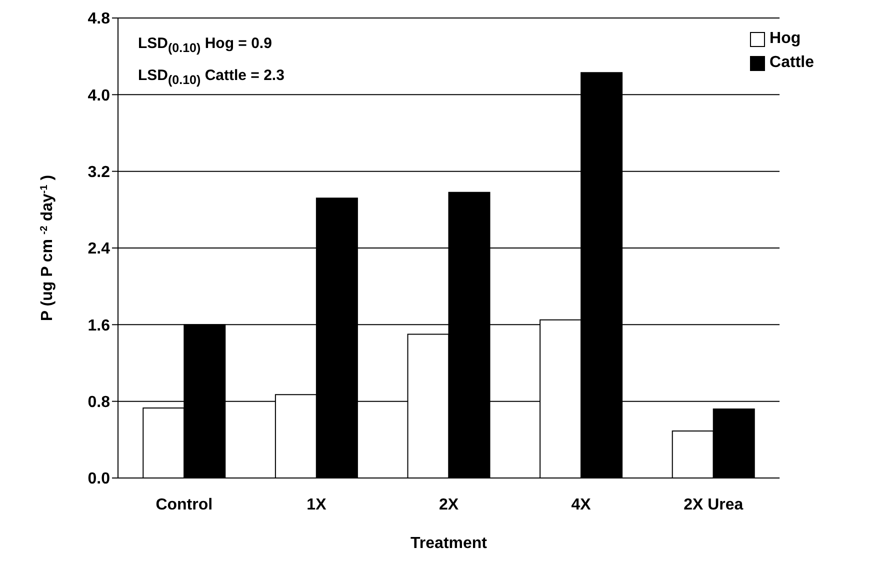 The height and width of the screenshot is (580, 882). Describe the element at coordinates (581, 505) in the screenshot. I see `x-tick-label: 4X` at that location.